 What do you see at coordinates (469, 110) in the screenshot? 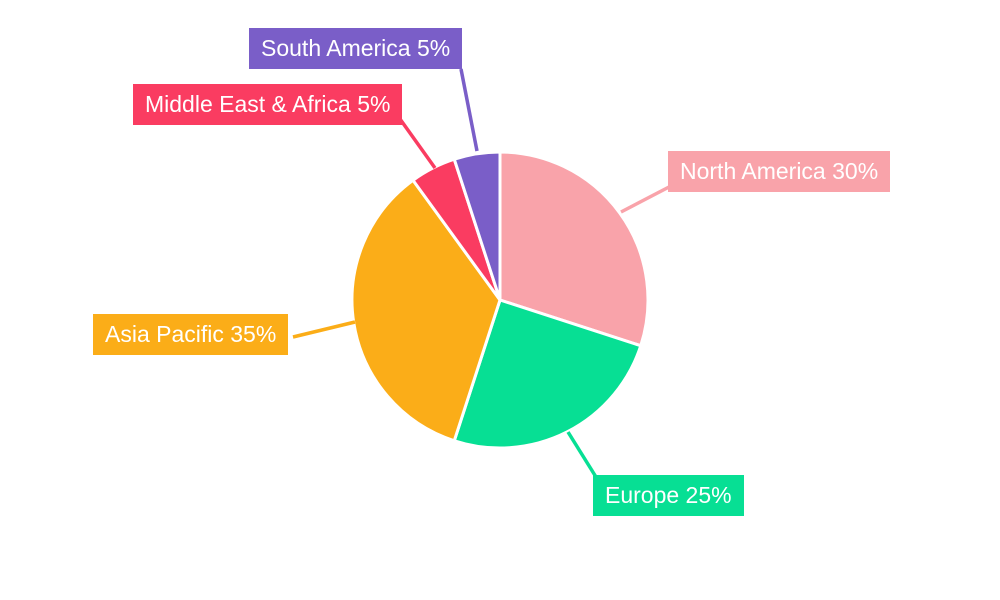
I see `leader-line-south-america` at bounding box center [469, 110].